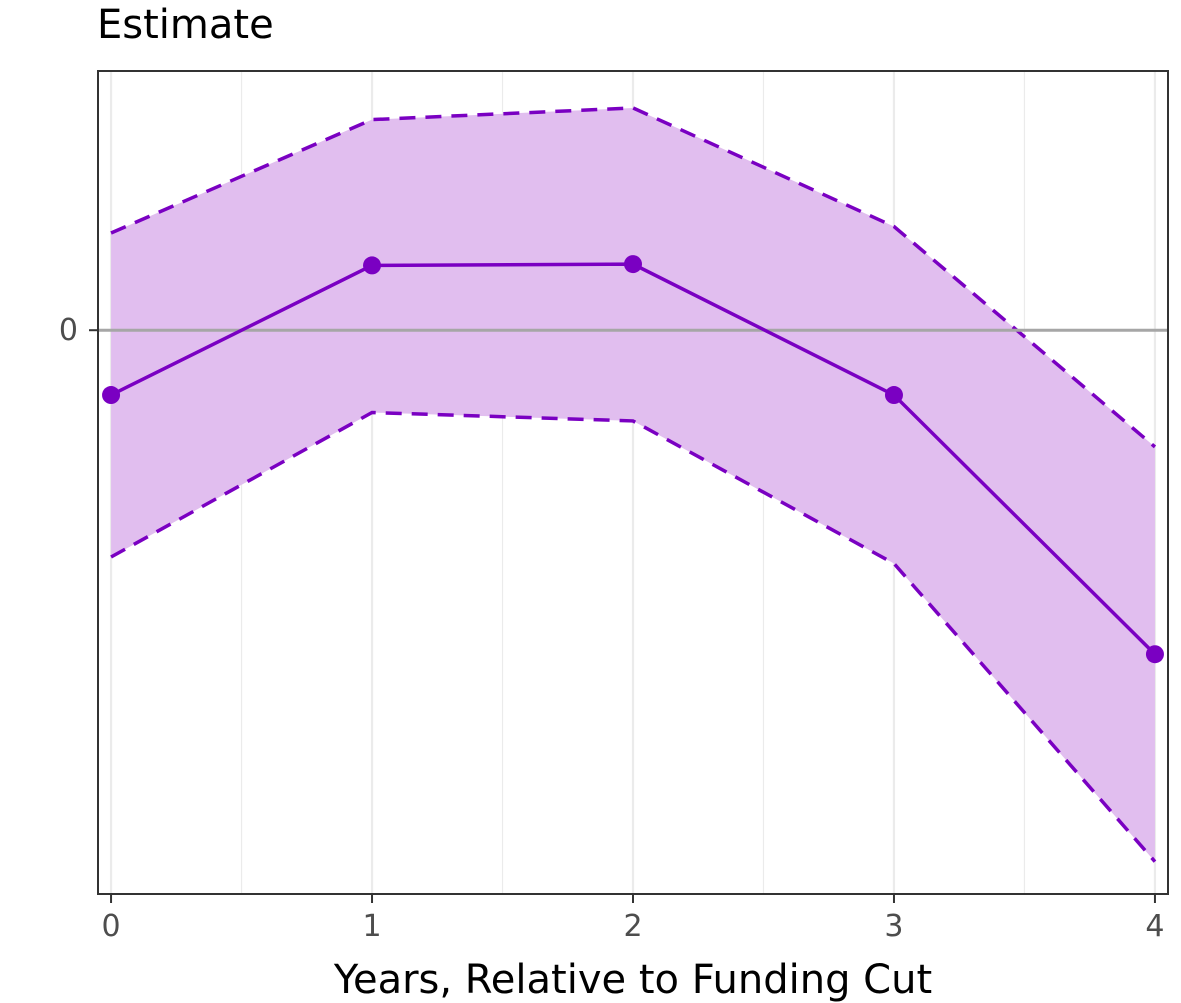  I want to click on y-axis-title: Estimate, so click(185, 25).